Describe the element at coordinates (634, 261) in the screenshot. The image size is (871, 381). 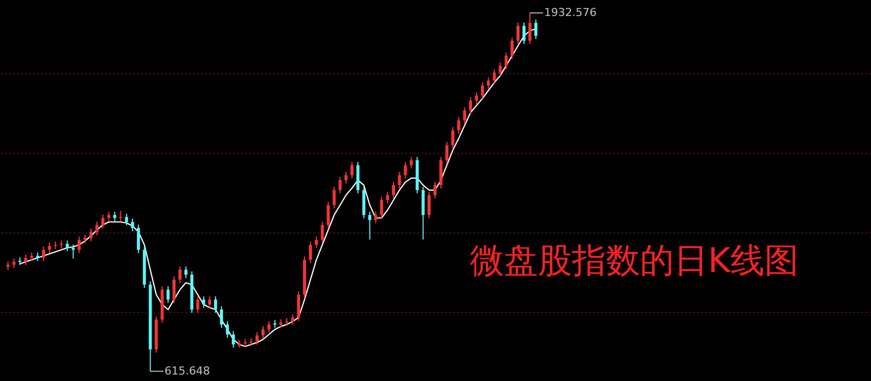
I see `text: 微盘股指数的日K线图` at that location.